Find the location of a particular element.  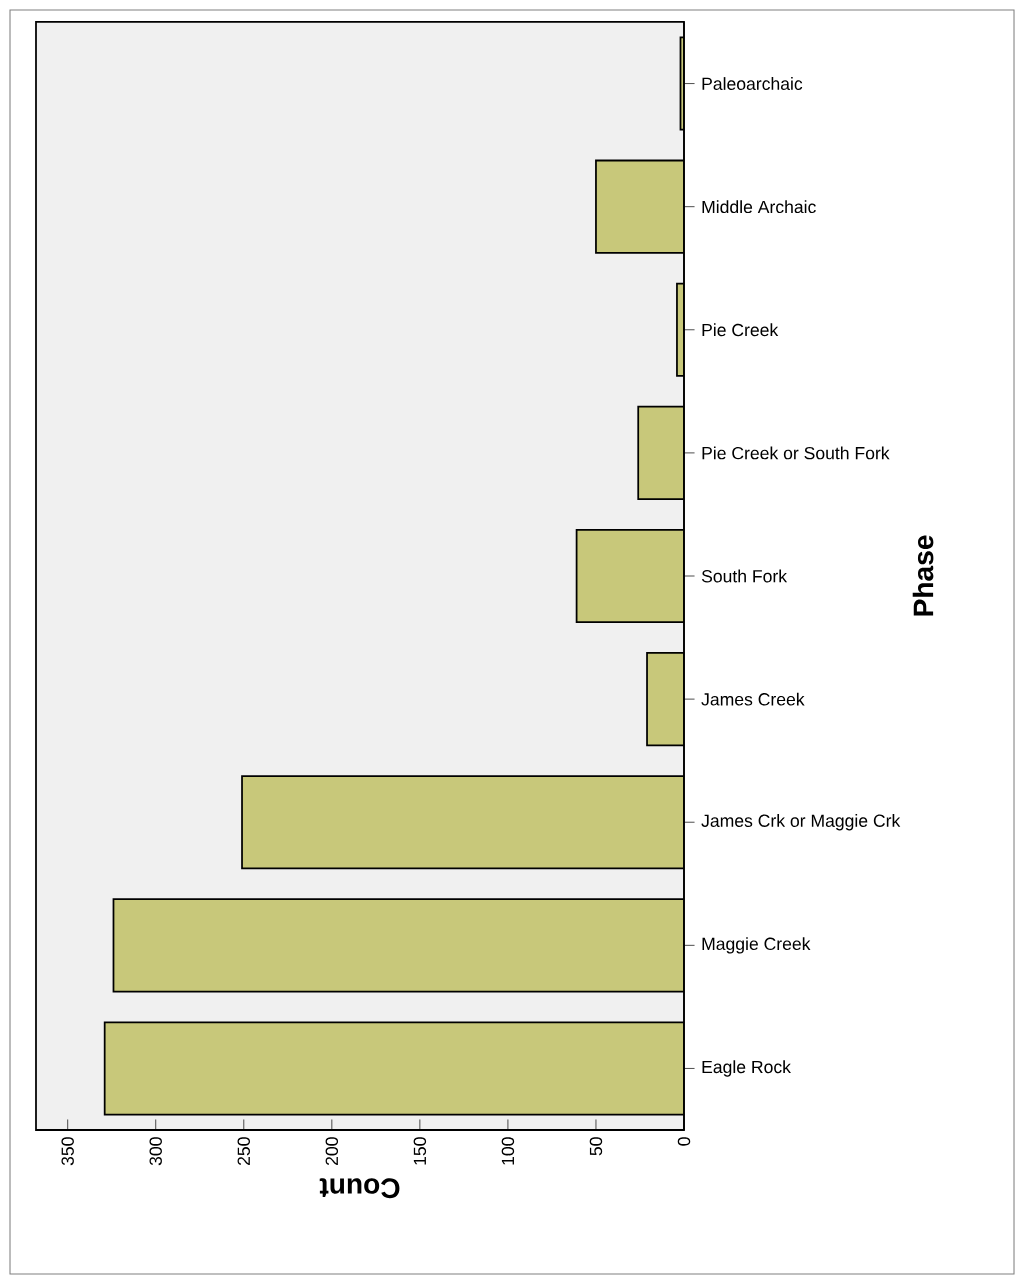

x-tick-label: 250 is located at coordinates (243, 1151).